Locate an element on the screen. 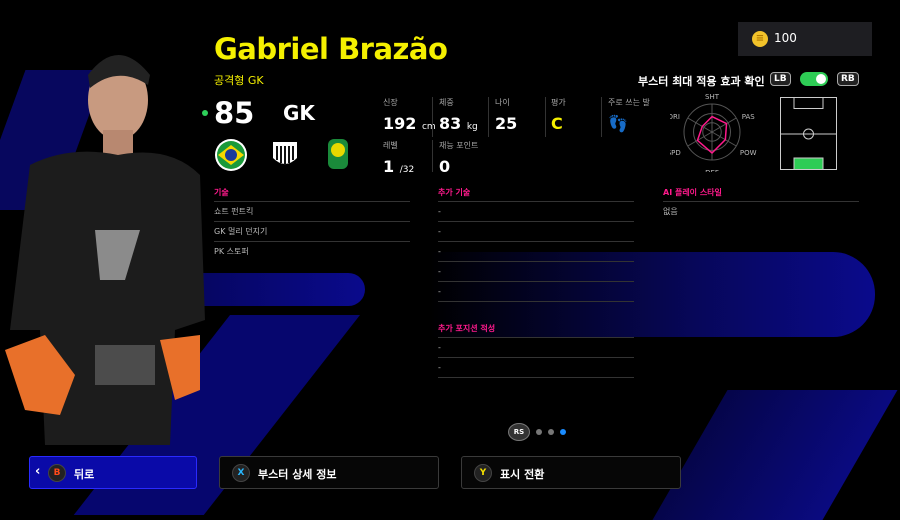  stat-rating: 평가 C is located at coordinates (558, 115).